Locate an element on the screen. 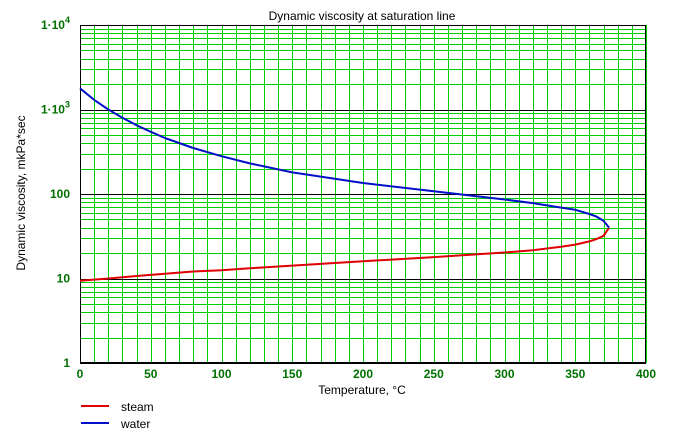 Image resolution: width=675 pixels, height=443 pixels. x-tick-label: 350 is located at coordinates (575, 374).